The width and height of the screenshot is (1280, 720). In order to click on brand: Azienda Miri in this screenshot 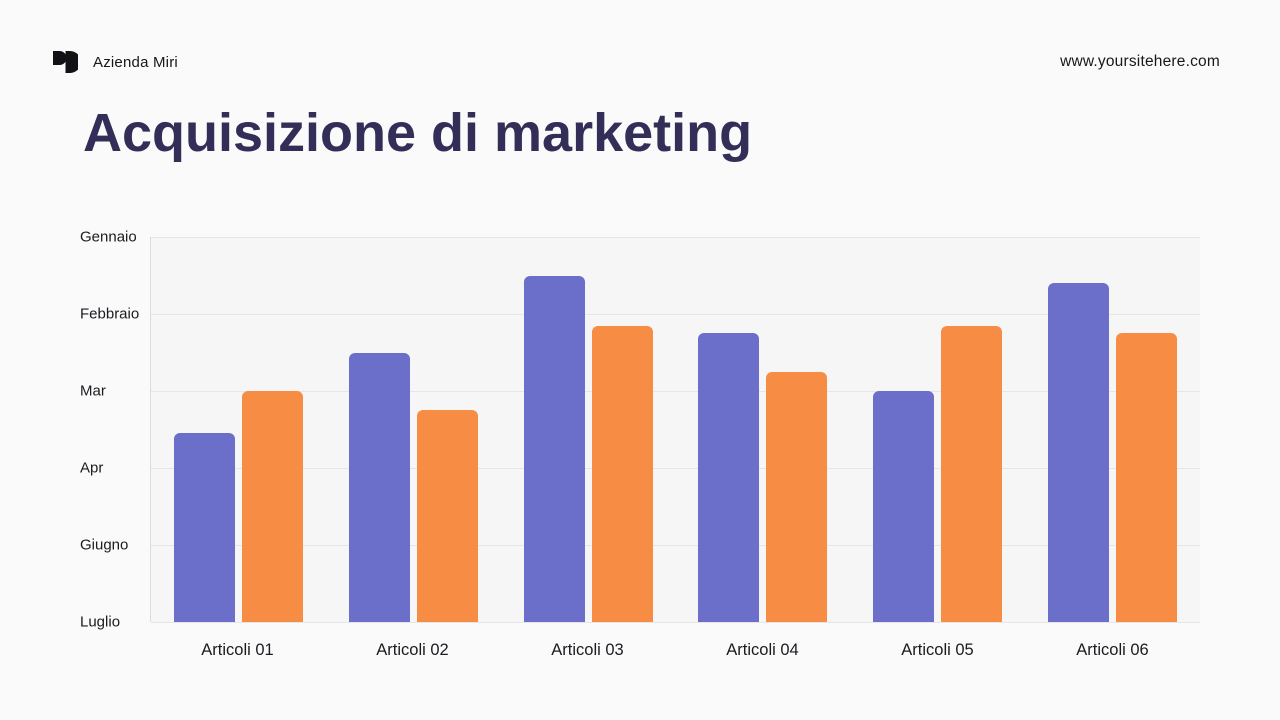, I will do `click(115, 62)`.